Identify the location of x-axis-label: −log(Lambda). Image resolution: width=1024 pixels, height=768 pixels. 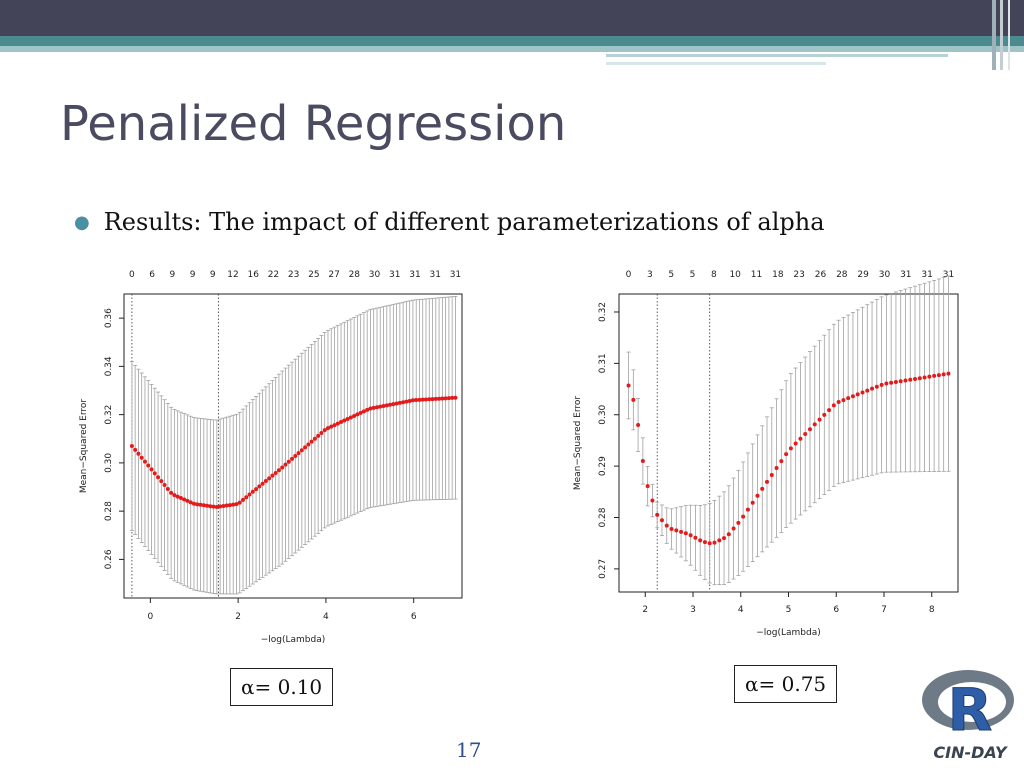
(293, 640).